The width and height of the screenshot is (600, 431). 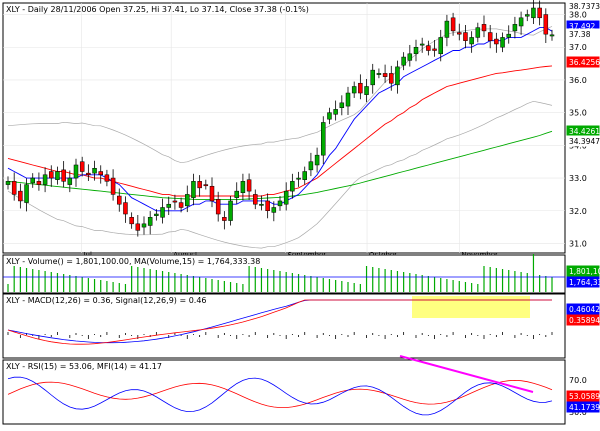 What do you see at coordinates (471, 307) in the screenshot?
I see `macd-highlight-box` at bounding box center [471, 307].